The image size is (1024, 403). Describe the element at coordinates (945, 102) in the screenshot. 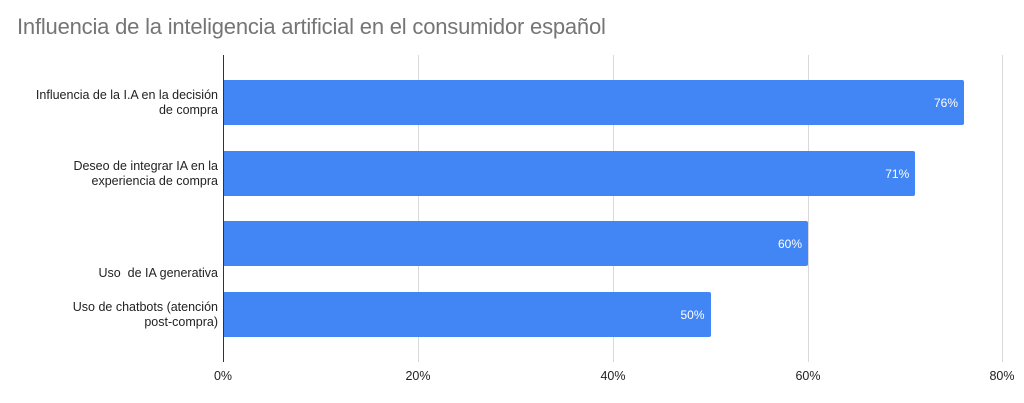

I see `data-label: 76%` at that location.